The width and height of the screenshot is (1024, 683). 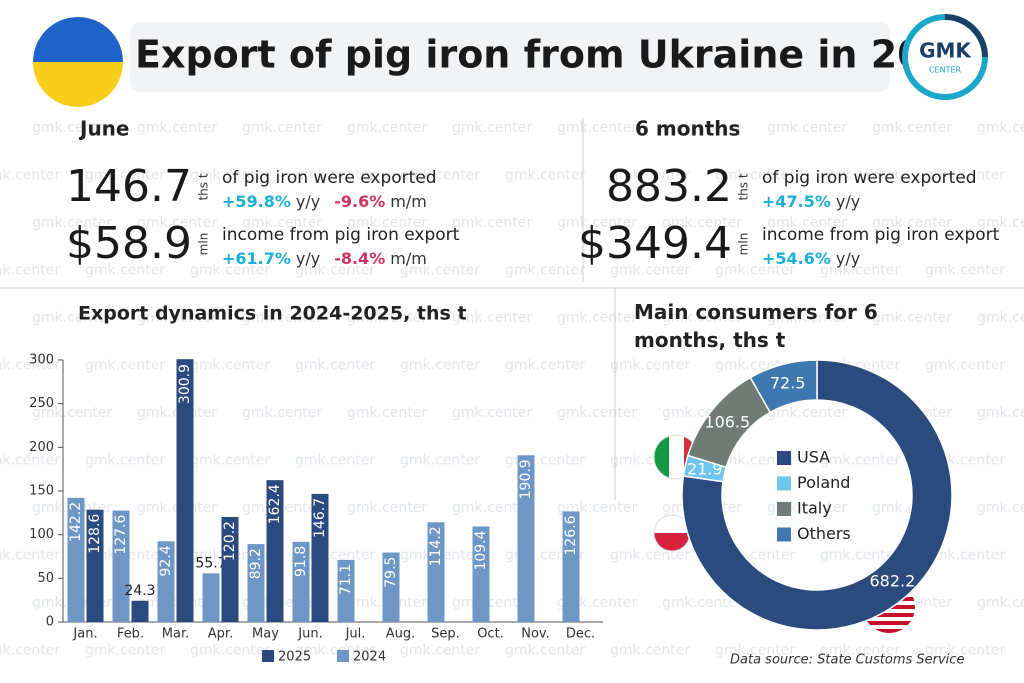 I want to click on kpi-change: -8.4%, so click(x=359, y=258).